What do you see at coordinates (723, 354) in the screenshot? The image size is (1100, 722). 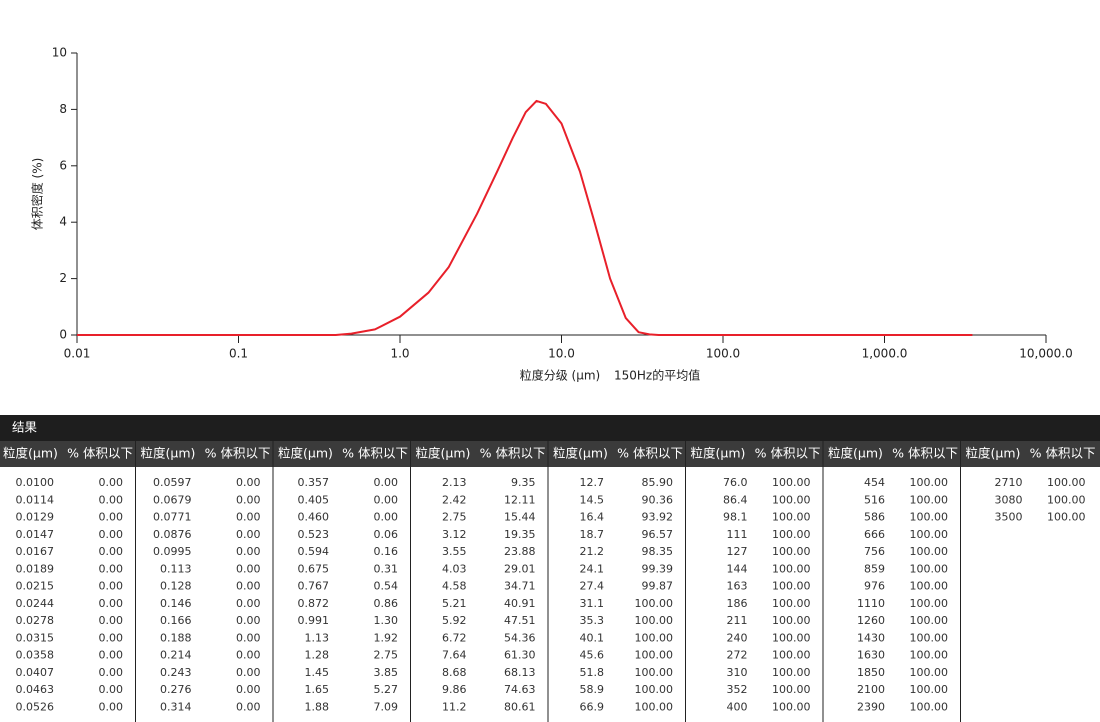 I see `x-tick-label: 100.0` at bounding box center [723, 354].